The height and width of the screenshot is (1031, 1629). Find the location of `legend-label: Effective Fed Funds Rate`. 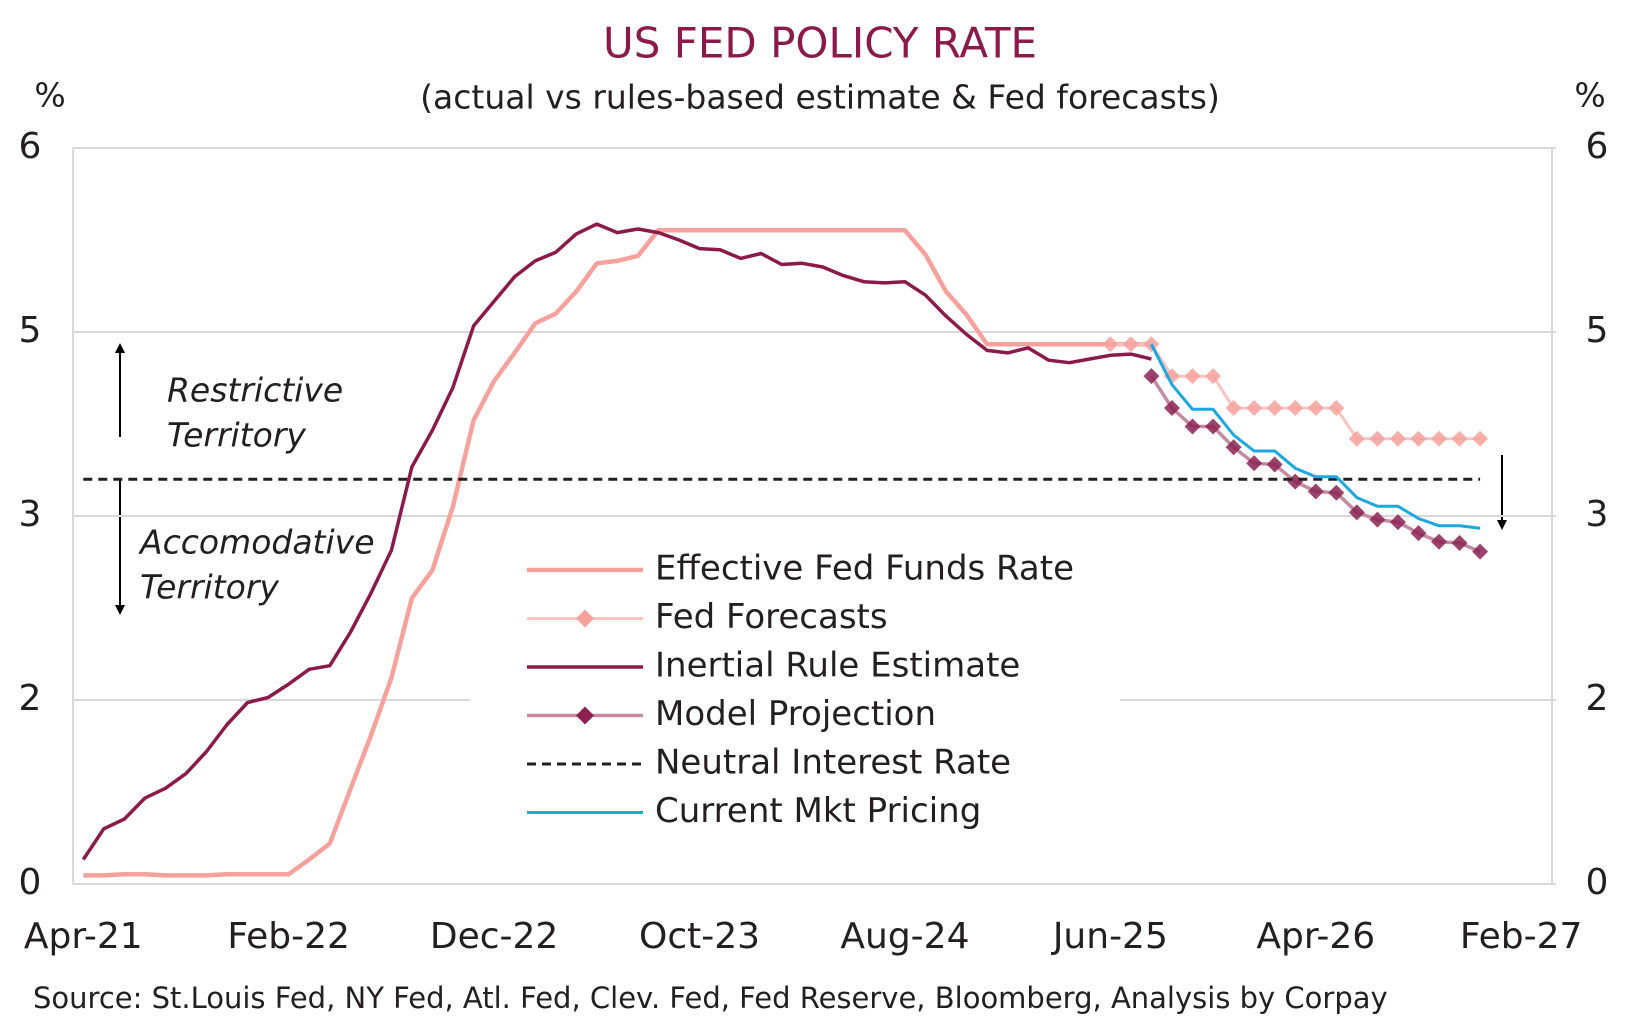

legend-label: Effective Fed Funds Rate is located at coordinates (864, 569).